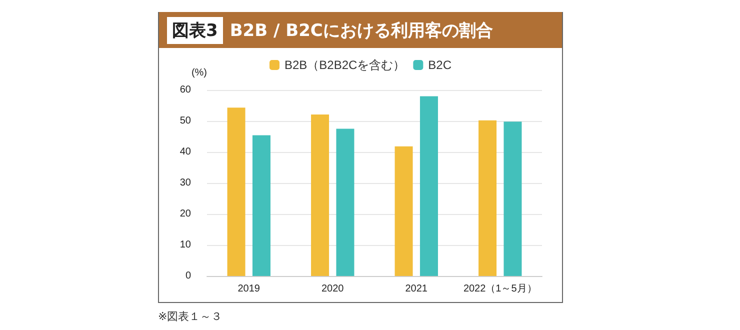  What do you see at coordinates (199, 73) in the screenshot?
I see `y-axis-title: (%)` at bounding box center [199, 73].